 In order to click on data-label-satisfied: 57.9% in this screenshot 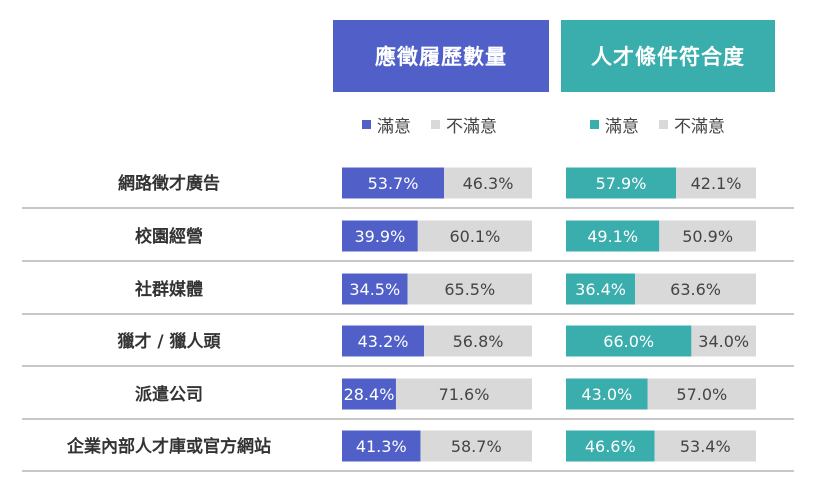, I will do `click(621, 183)`.